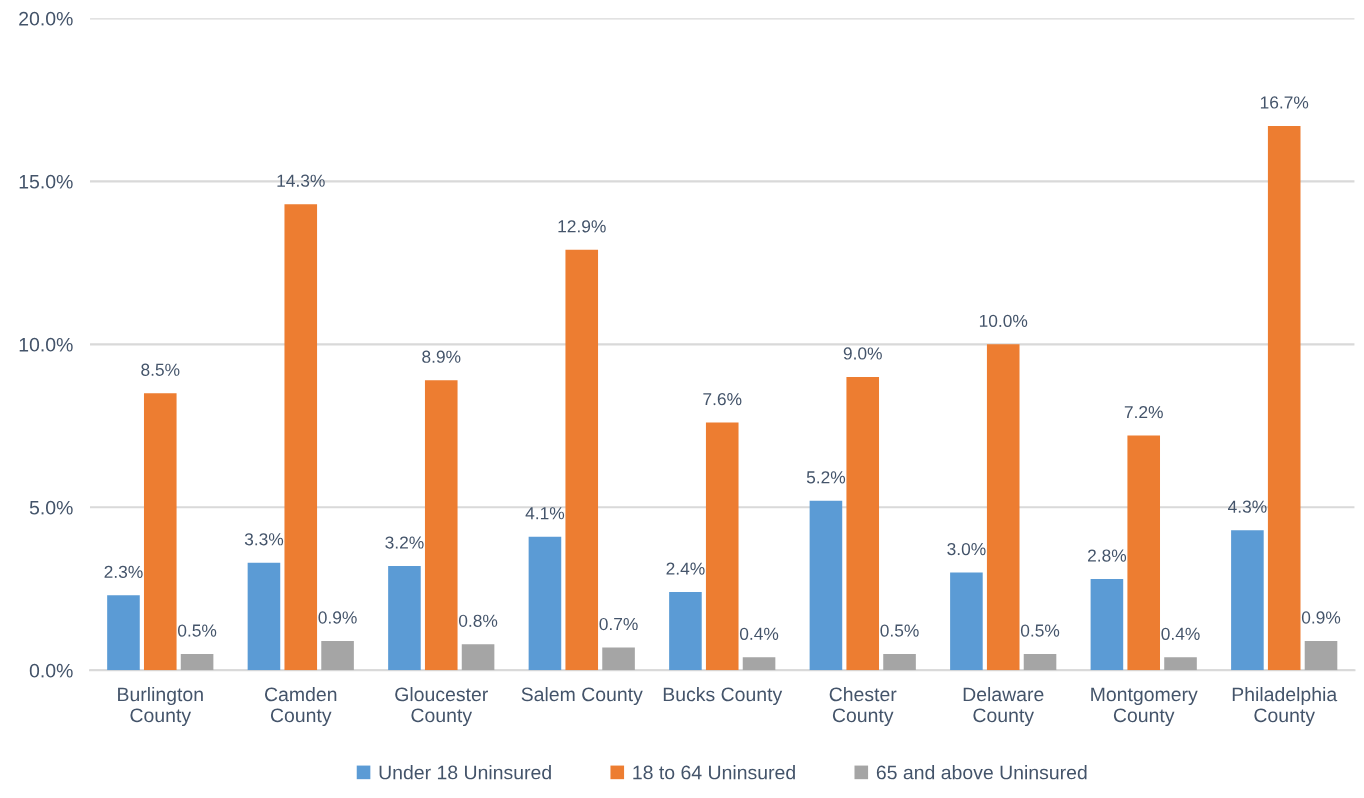 Image resolution: width=1364 pixels, height=798 pixels. Describe the element at coordinates (301, 706) in the screenshot. I see `x-tick-label: Camden County` at that location.